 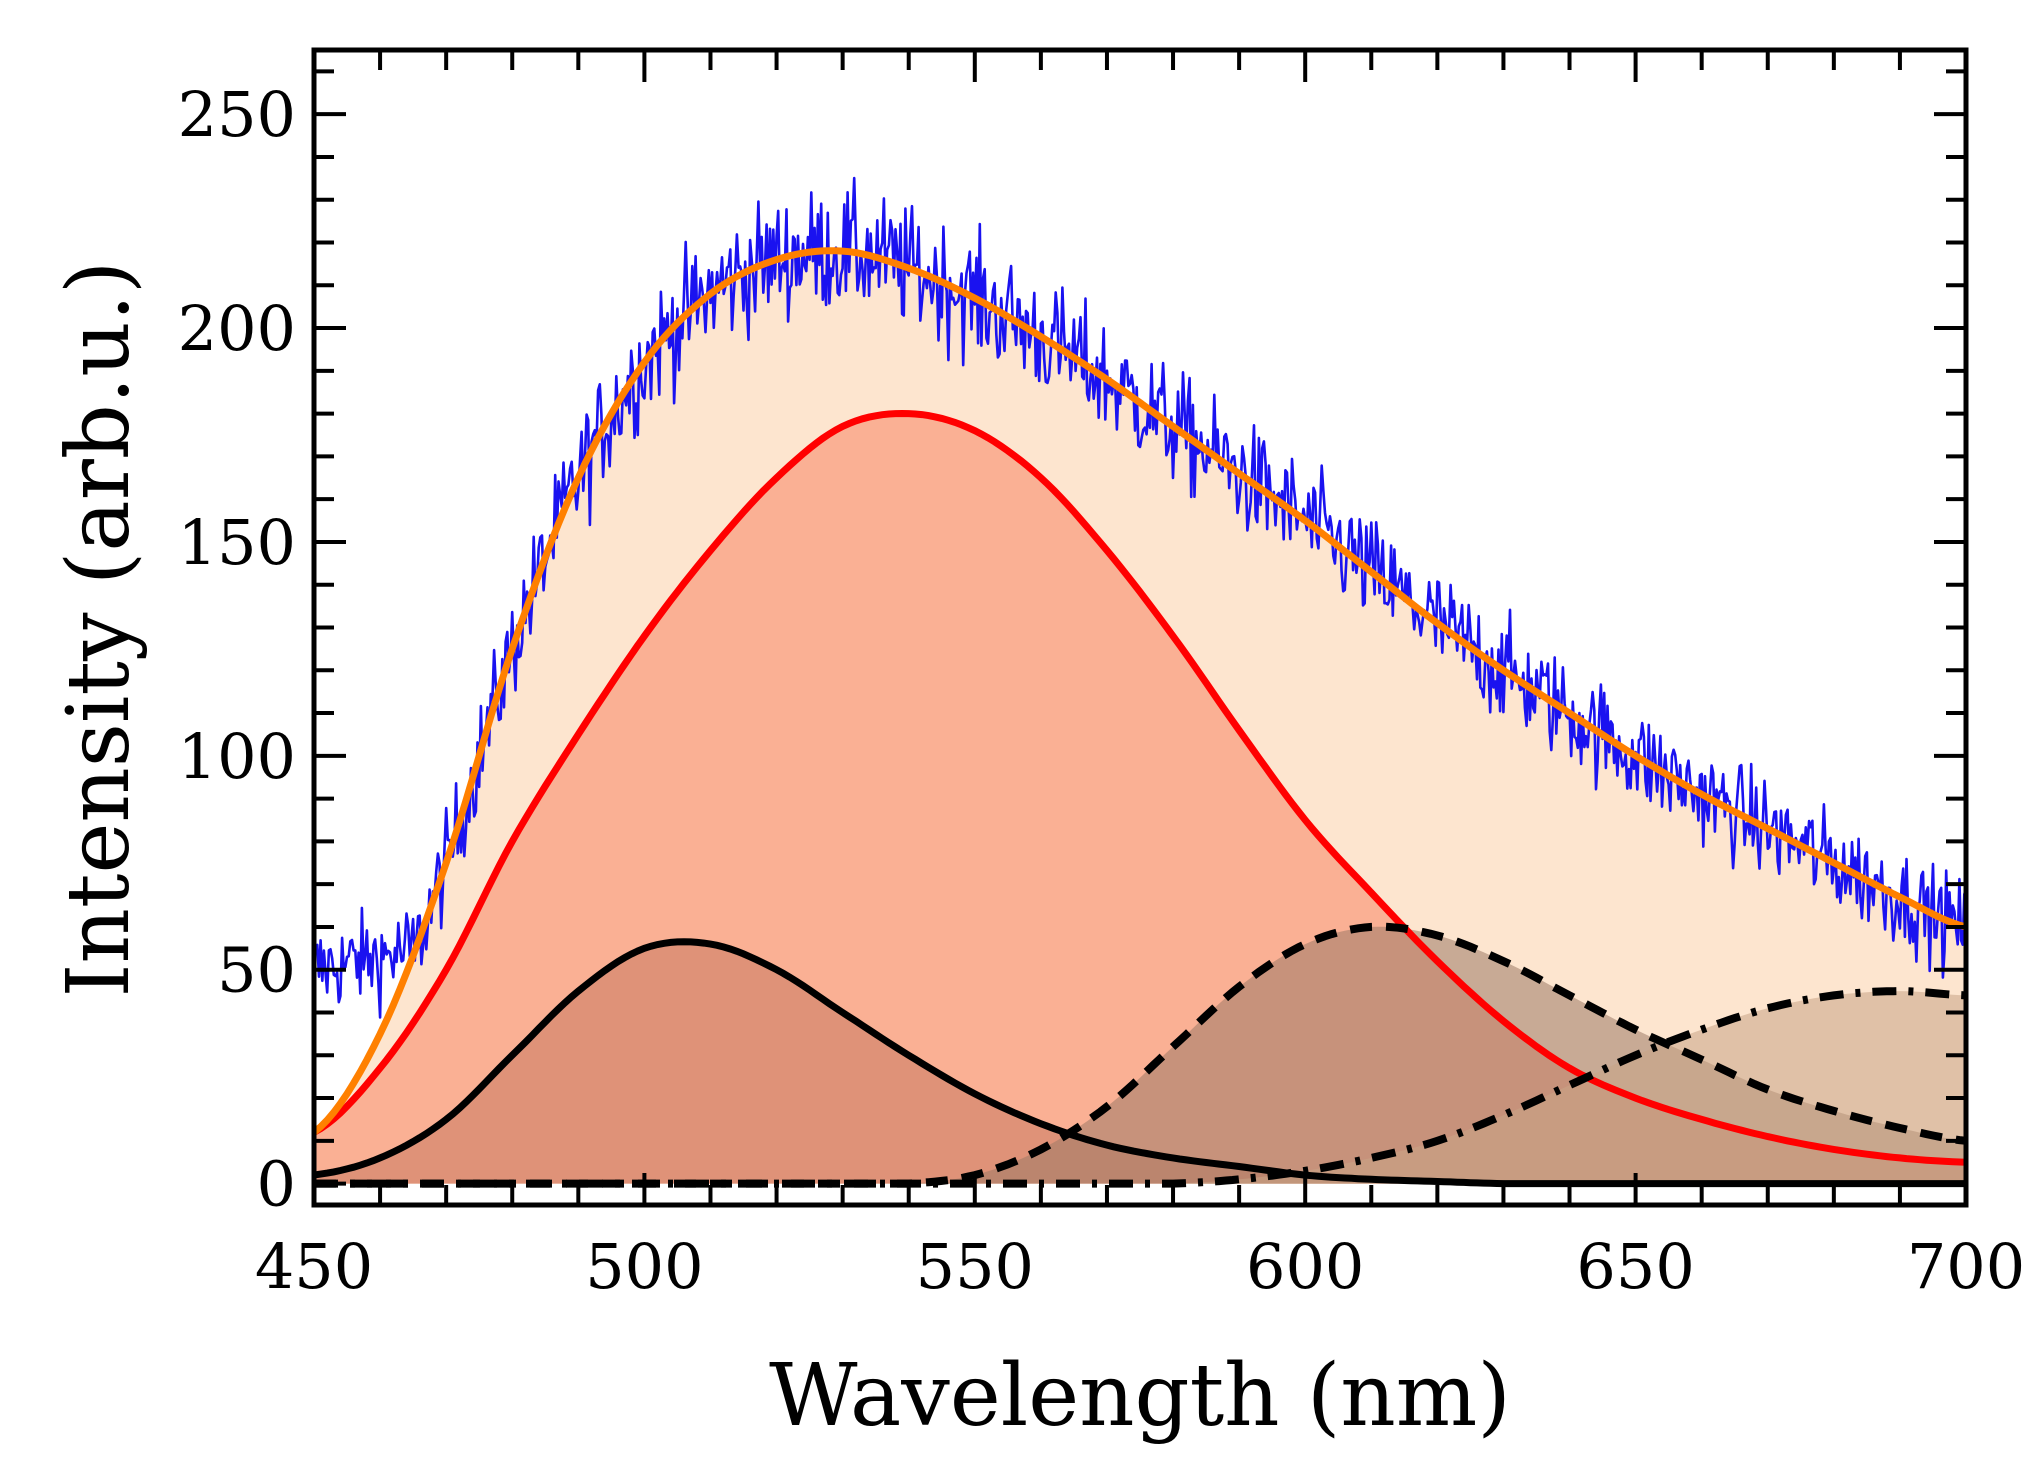 I want to click on series-component-4-line, so click(x=1140, y=1087).